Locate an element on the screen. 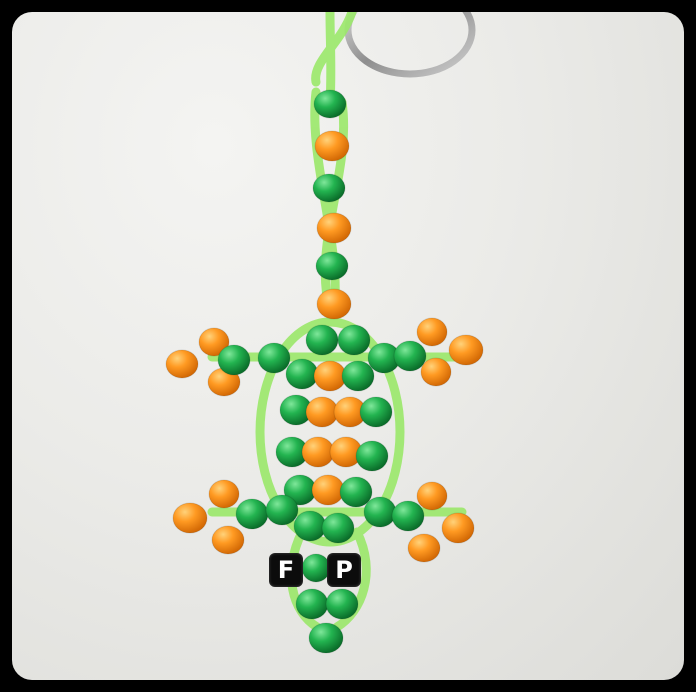 This screenshot has width=696, height=692. letter-bead-p: P is located at coordinates (344, 570).